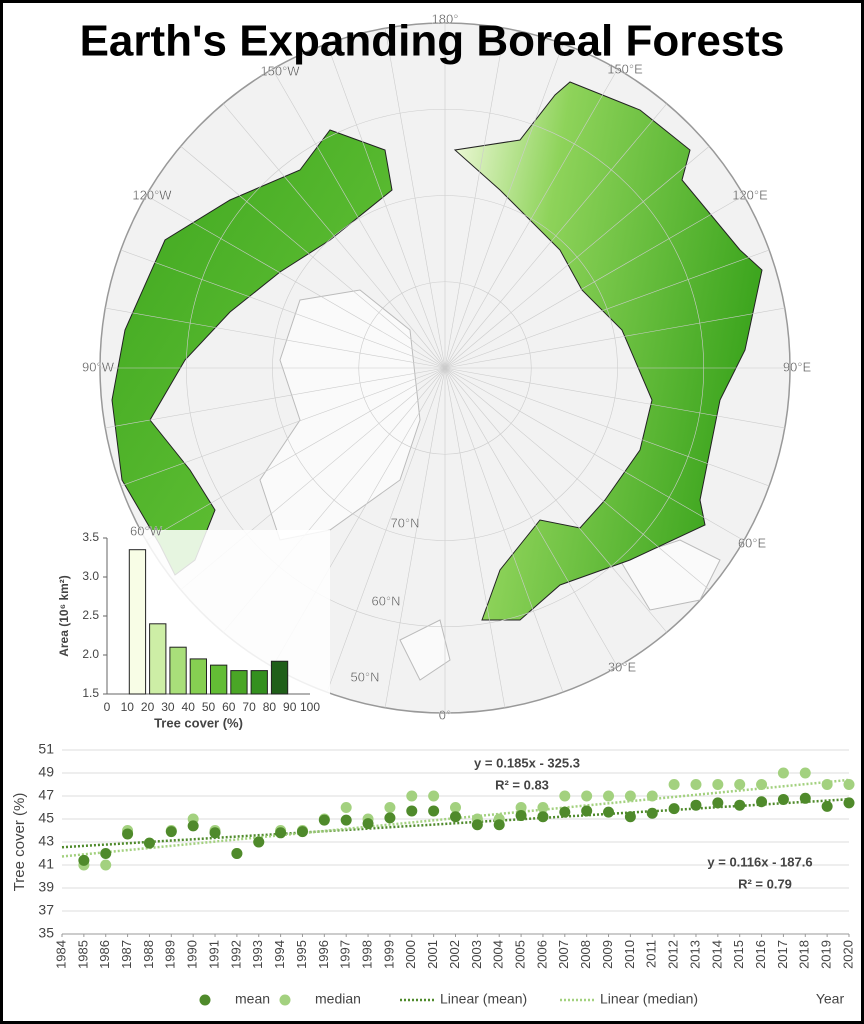  Describe the element at coordinates (46, 841) in the screenshot. I see `y-tick-label: 43` at that location.